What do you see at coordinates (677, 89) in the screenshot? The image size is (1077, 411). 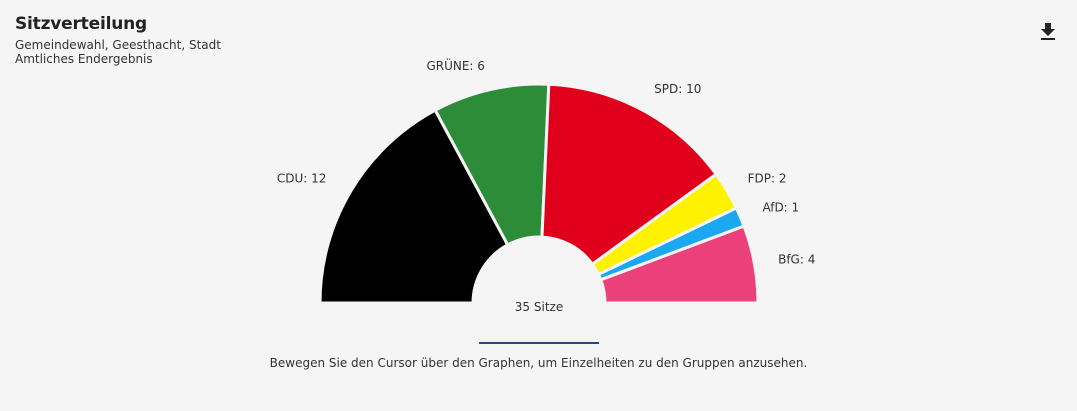 I see `slice-label-spd: SPD: 10` at bounding box center [677, 89].